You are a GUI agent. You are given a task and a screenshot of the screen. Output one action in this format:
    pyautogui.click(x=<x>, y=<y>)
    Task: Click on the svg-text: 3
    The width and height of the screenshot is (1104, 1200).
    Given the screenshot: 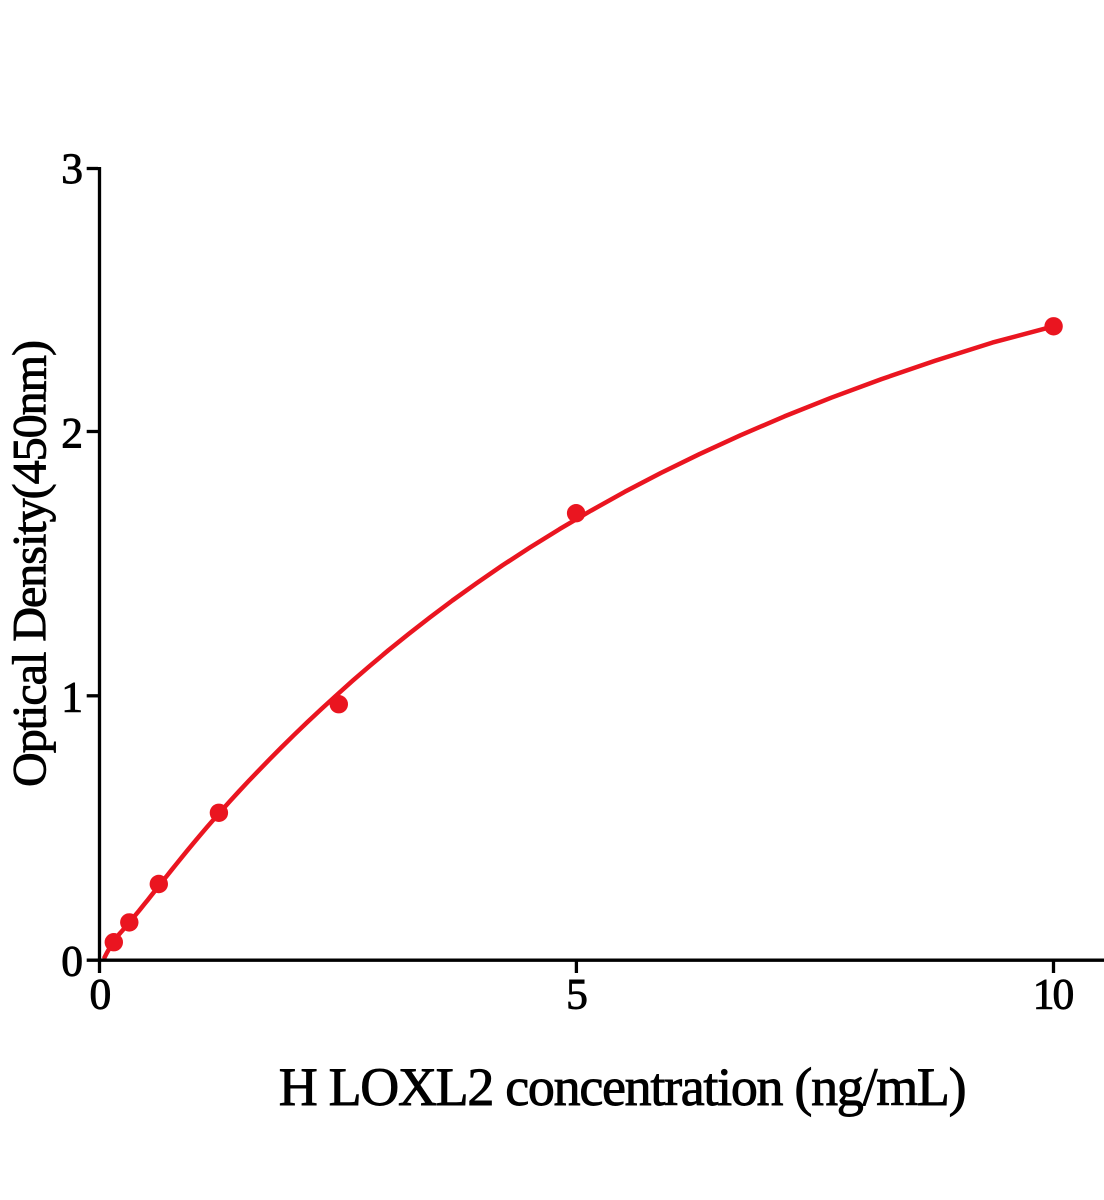 What is the action you would take?
    pyautogui.click(x=72, y=169)
    